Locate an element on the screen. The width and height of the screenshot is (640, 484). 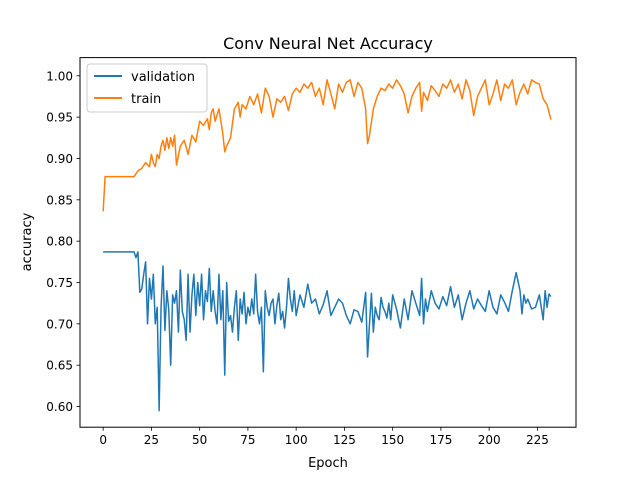
x-tick-label: 50 is located at coordinates (199, 440).